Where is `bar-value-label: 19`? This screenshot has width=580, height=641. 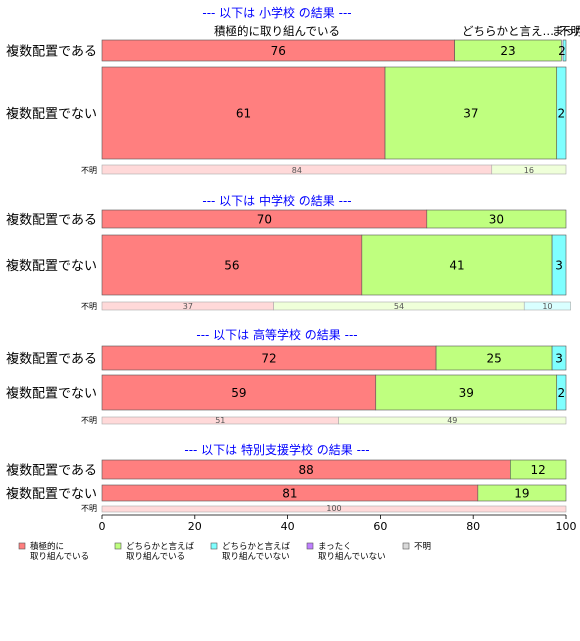
bar-value-label: 19 is located at coordinates (521, 494).